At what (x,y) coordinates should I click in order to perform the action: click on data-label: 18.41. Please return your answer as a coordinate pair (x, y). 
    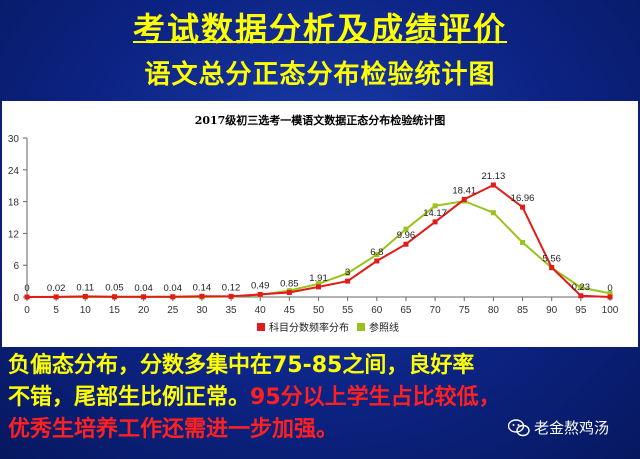
    Looking at the image, I should click on (464, 190).